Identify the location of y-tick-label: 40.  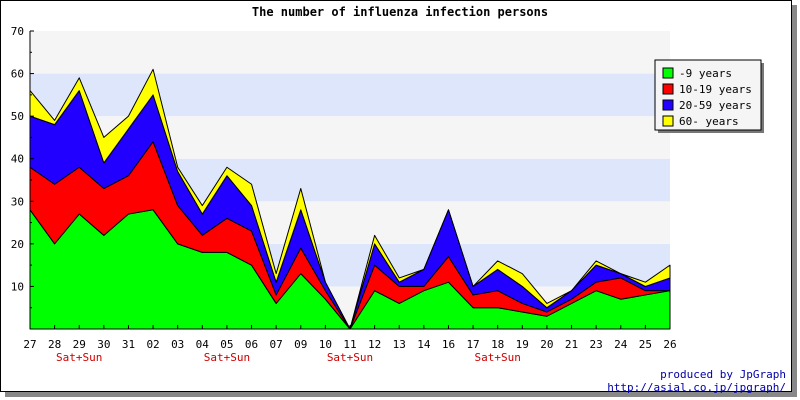
(17, 159).